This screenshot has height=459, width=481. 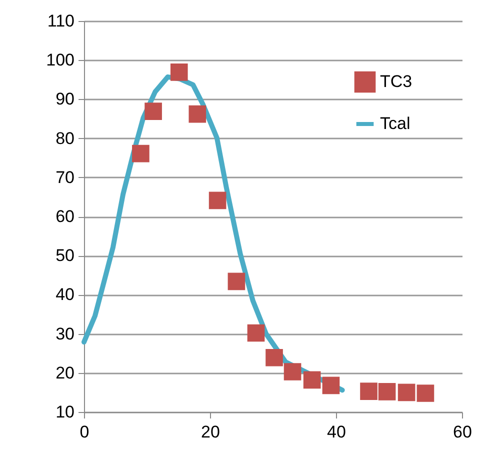 What do you see at coordinates (395, 123) in the screenshot?
I see `legend-label: Tcal` at bounding box center [395, 123].